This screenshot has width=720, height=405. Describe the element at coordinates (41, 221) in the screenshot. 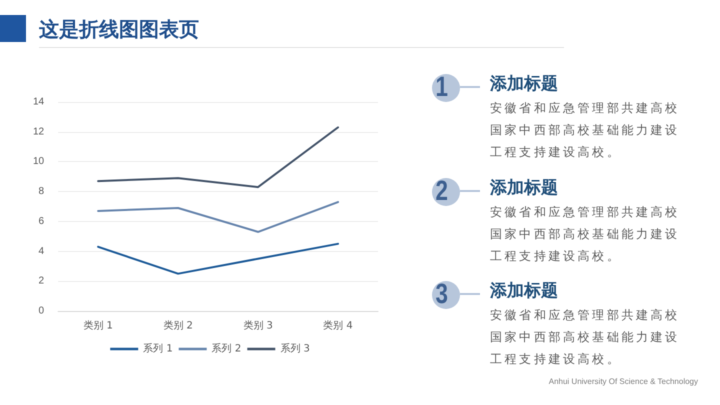

I see `y-tick-label: 6` at that location.